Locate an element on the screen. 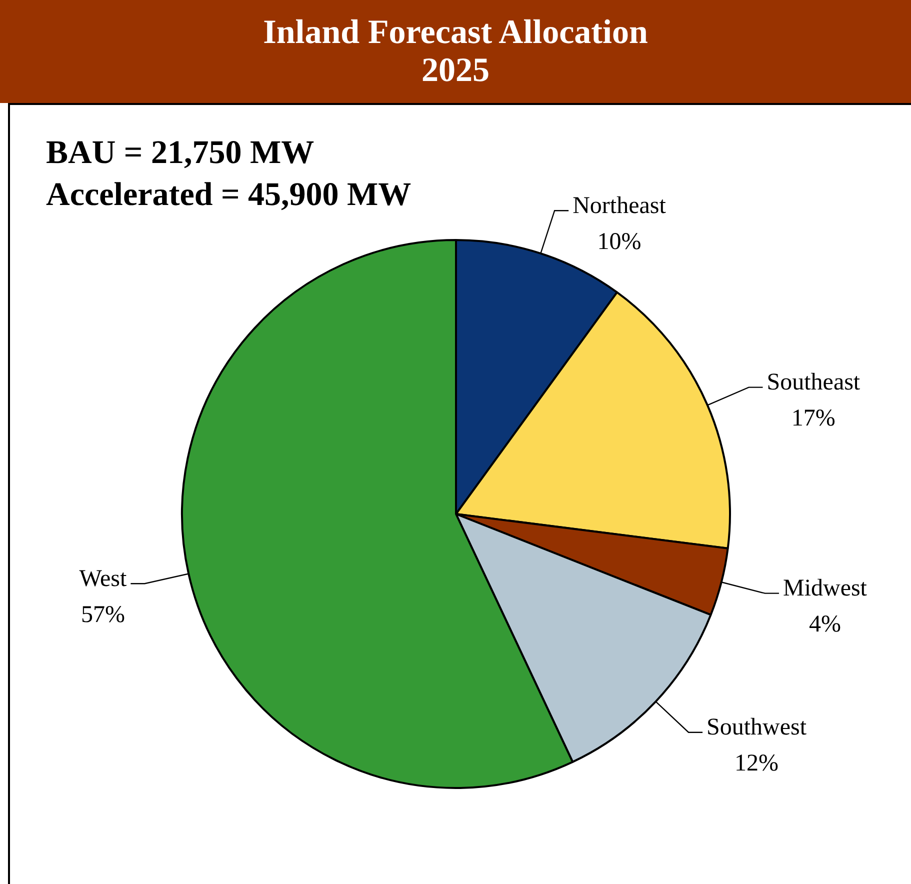 The height and width of the screenshot is (884, 911). data-label: 10% is located at coordinates (619, 241).